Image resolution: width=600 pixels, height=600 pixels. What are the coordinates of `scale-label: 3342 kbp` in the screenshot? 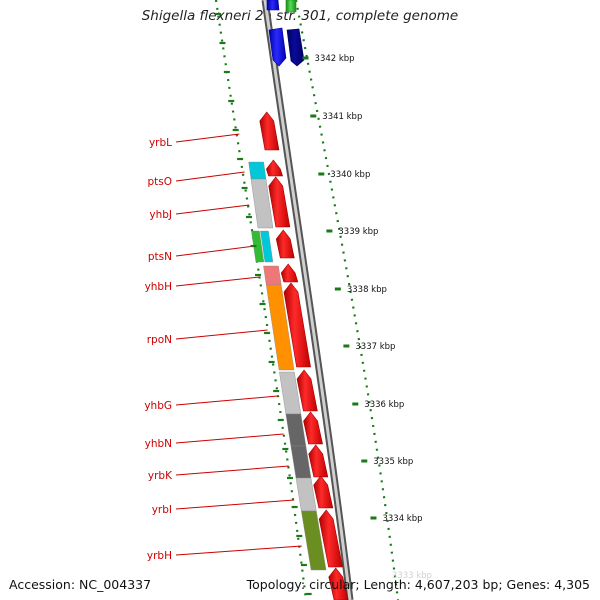 It's located at (335, 59).